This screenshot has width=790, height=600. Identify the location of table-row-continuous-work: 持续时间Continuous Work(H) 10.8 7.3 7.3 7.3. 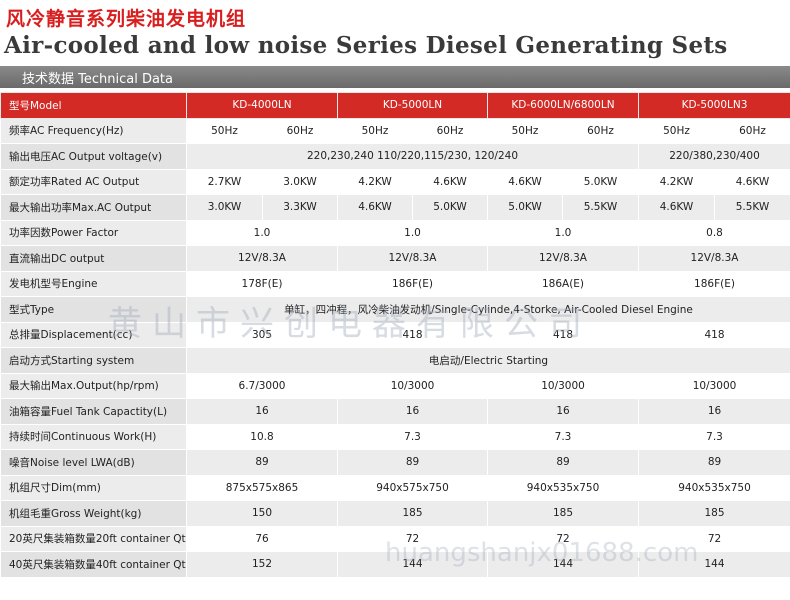
(395, 436).